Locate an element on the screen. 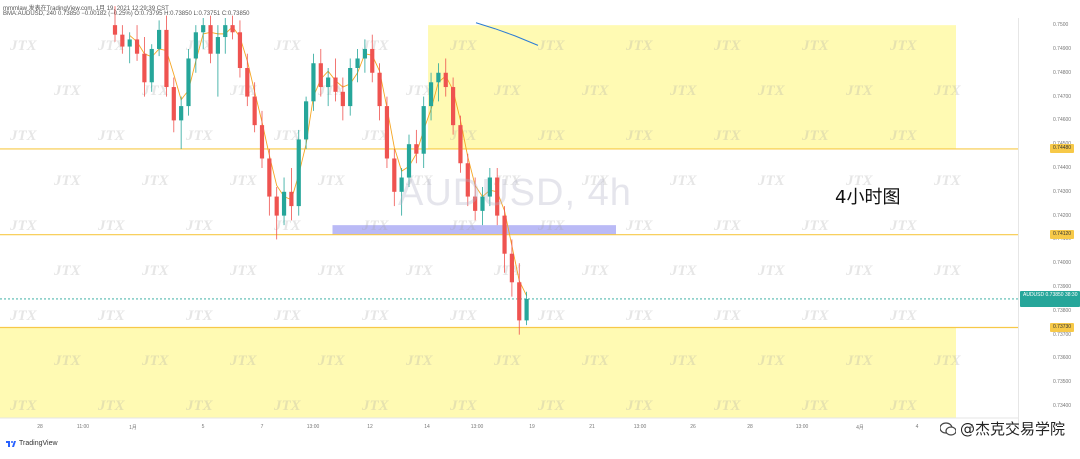  tradingview-logo: TradingView is located at coordinates (32, 443).